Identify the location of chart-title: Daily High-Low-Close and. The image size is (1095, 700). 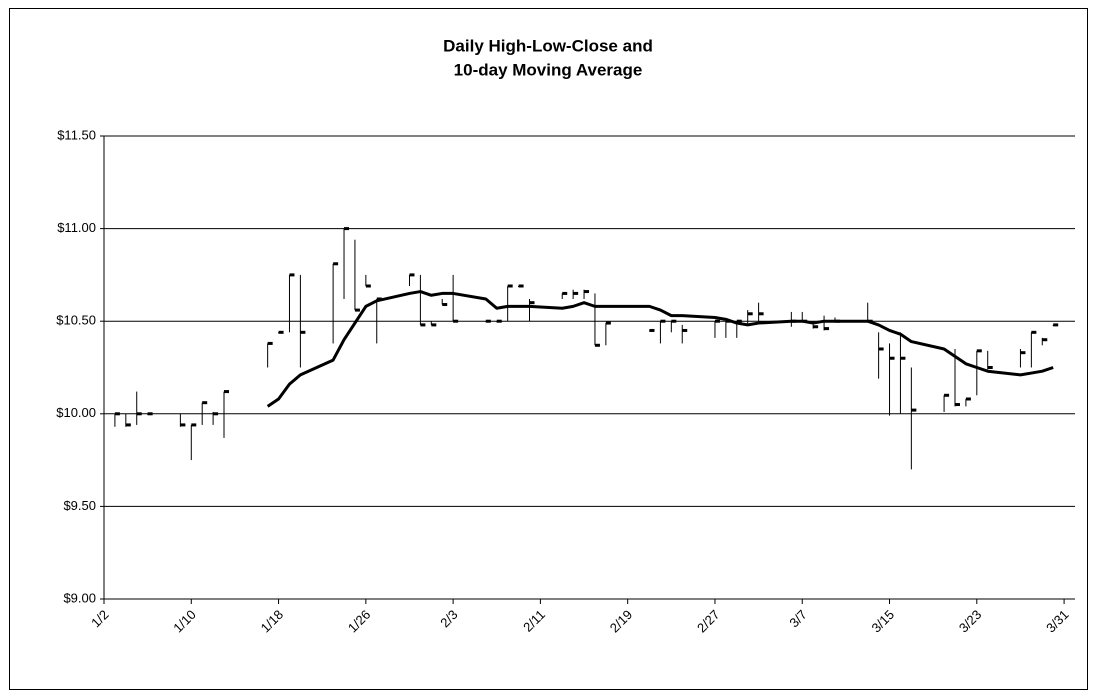
(548, 45).